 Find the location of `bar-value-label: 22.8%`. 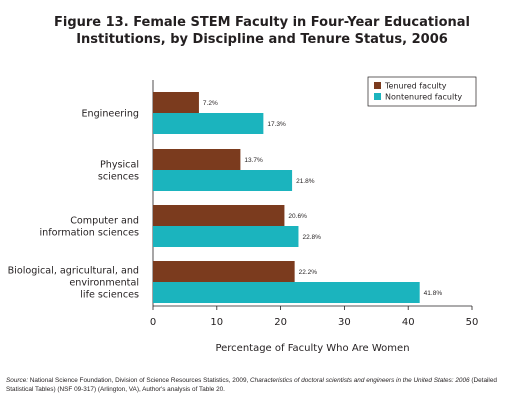

bar-value-label: 22.8% is located at coordinates (311, 237).